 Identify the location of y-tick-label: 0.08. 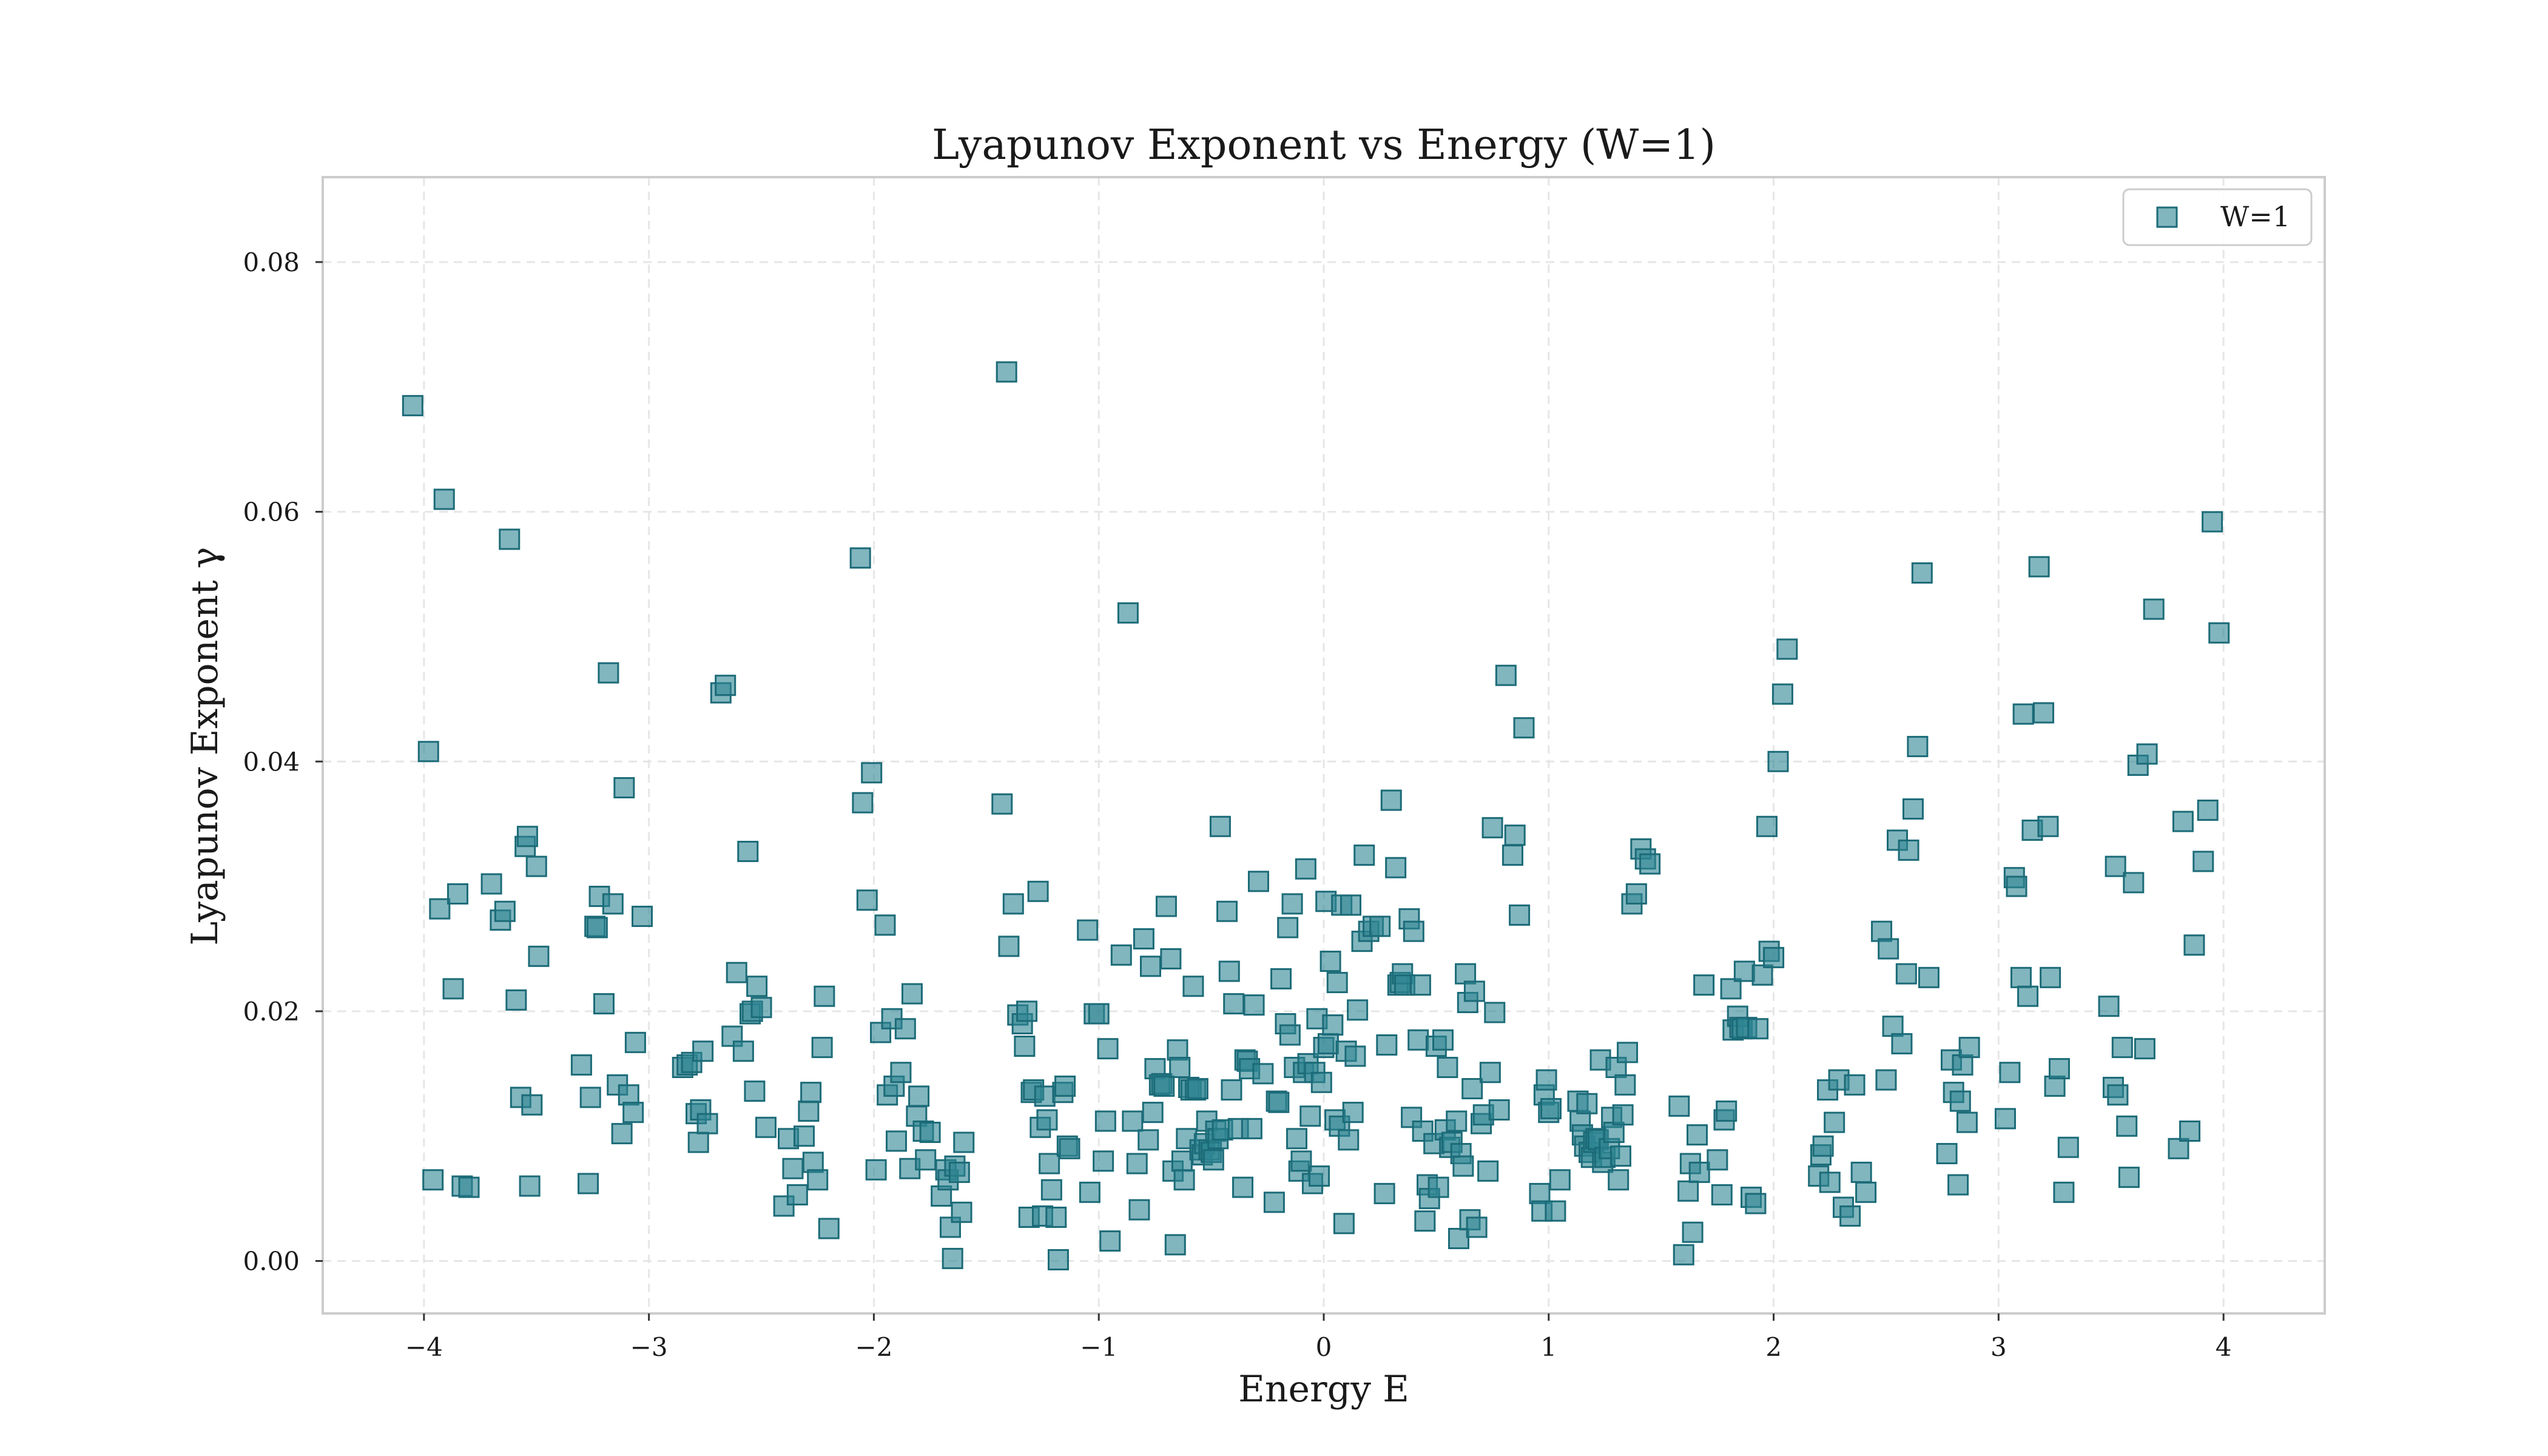
(271, 262).